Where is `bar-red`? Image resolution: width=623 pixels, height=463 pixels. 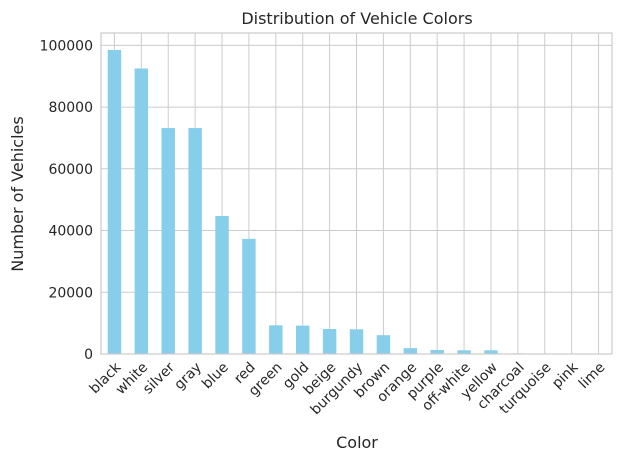 bar-red is located at coordinates (249, 296).